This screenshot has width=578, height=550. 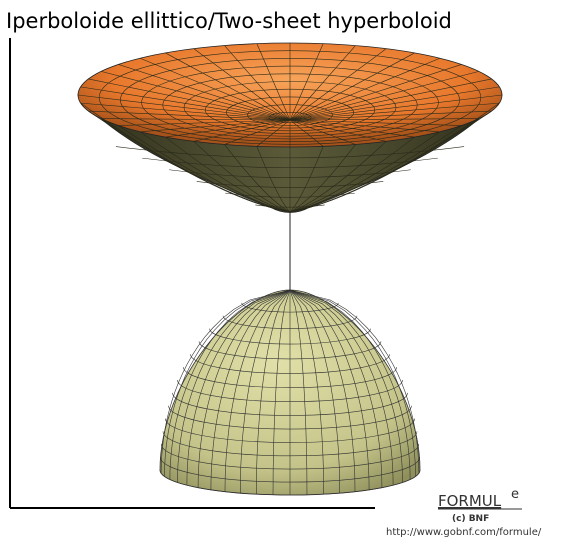 I want to click on logo-credit: (c) BNF, so click(x=470, y=519).